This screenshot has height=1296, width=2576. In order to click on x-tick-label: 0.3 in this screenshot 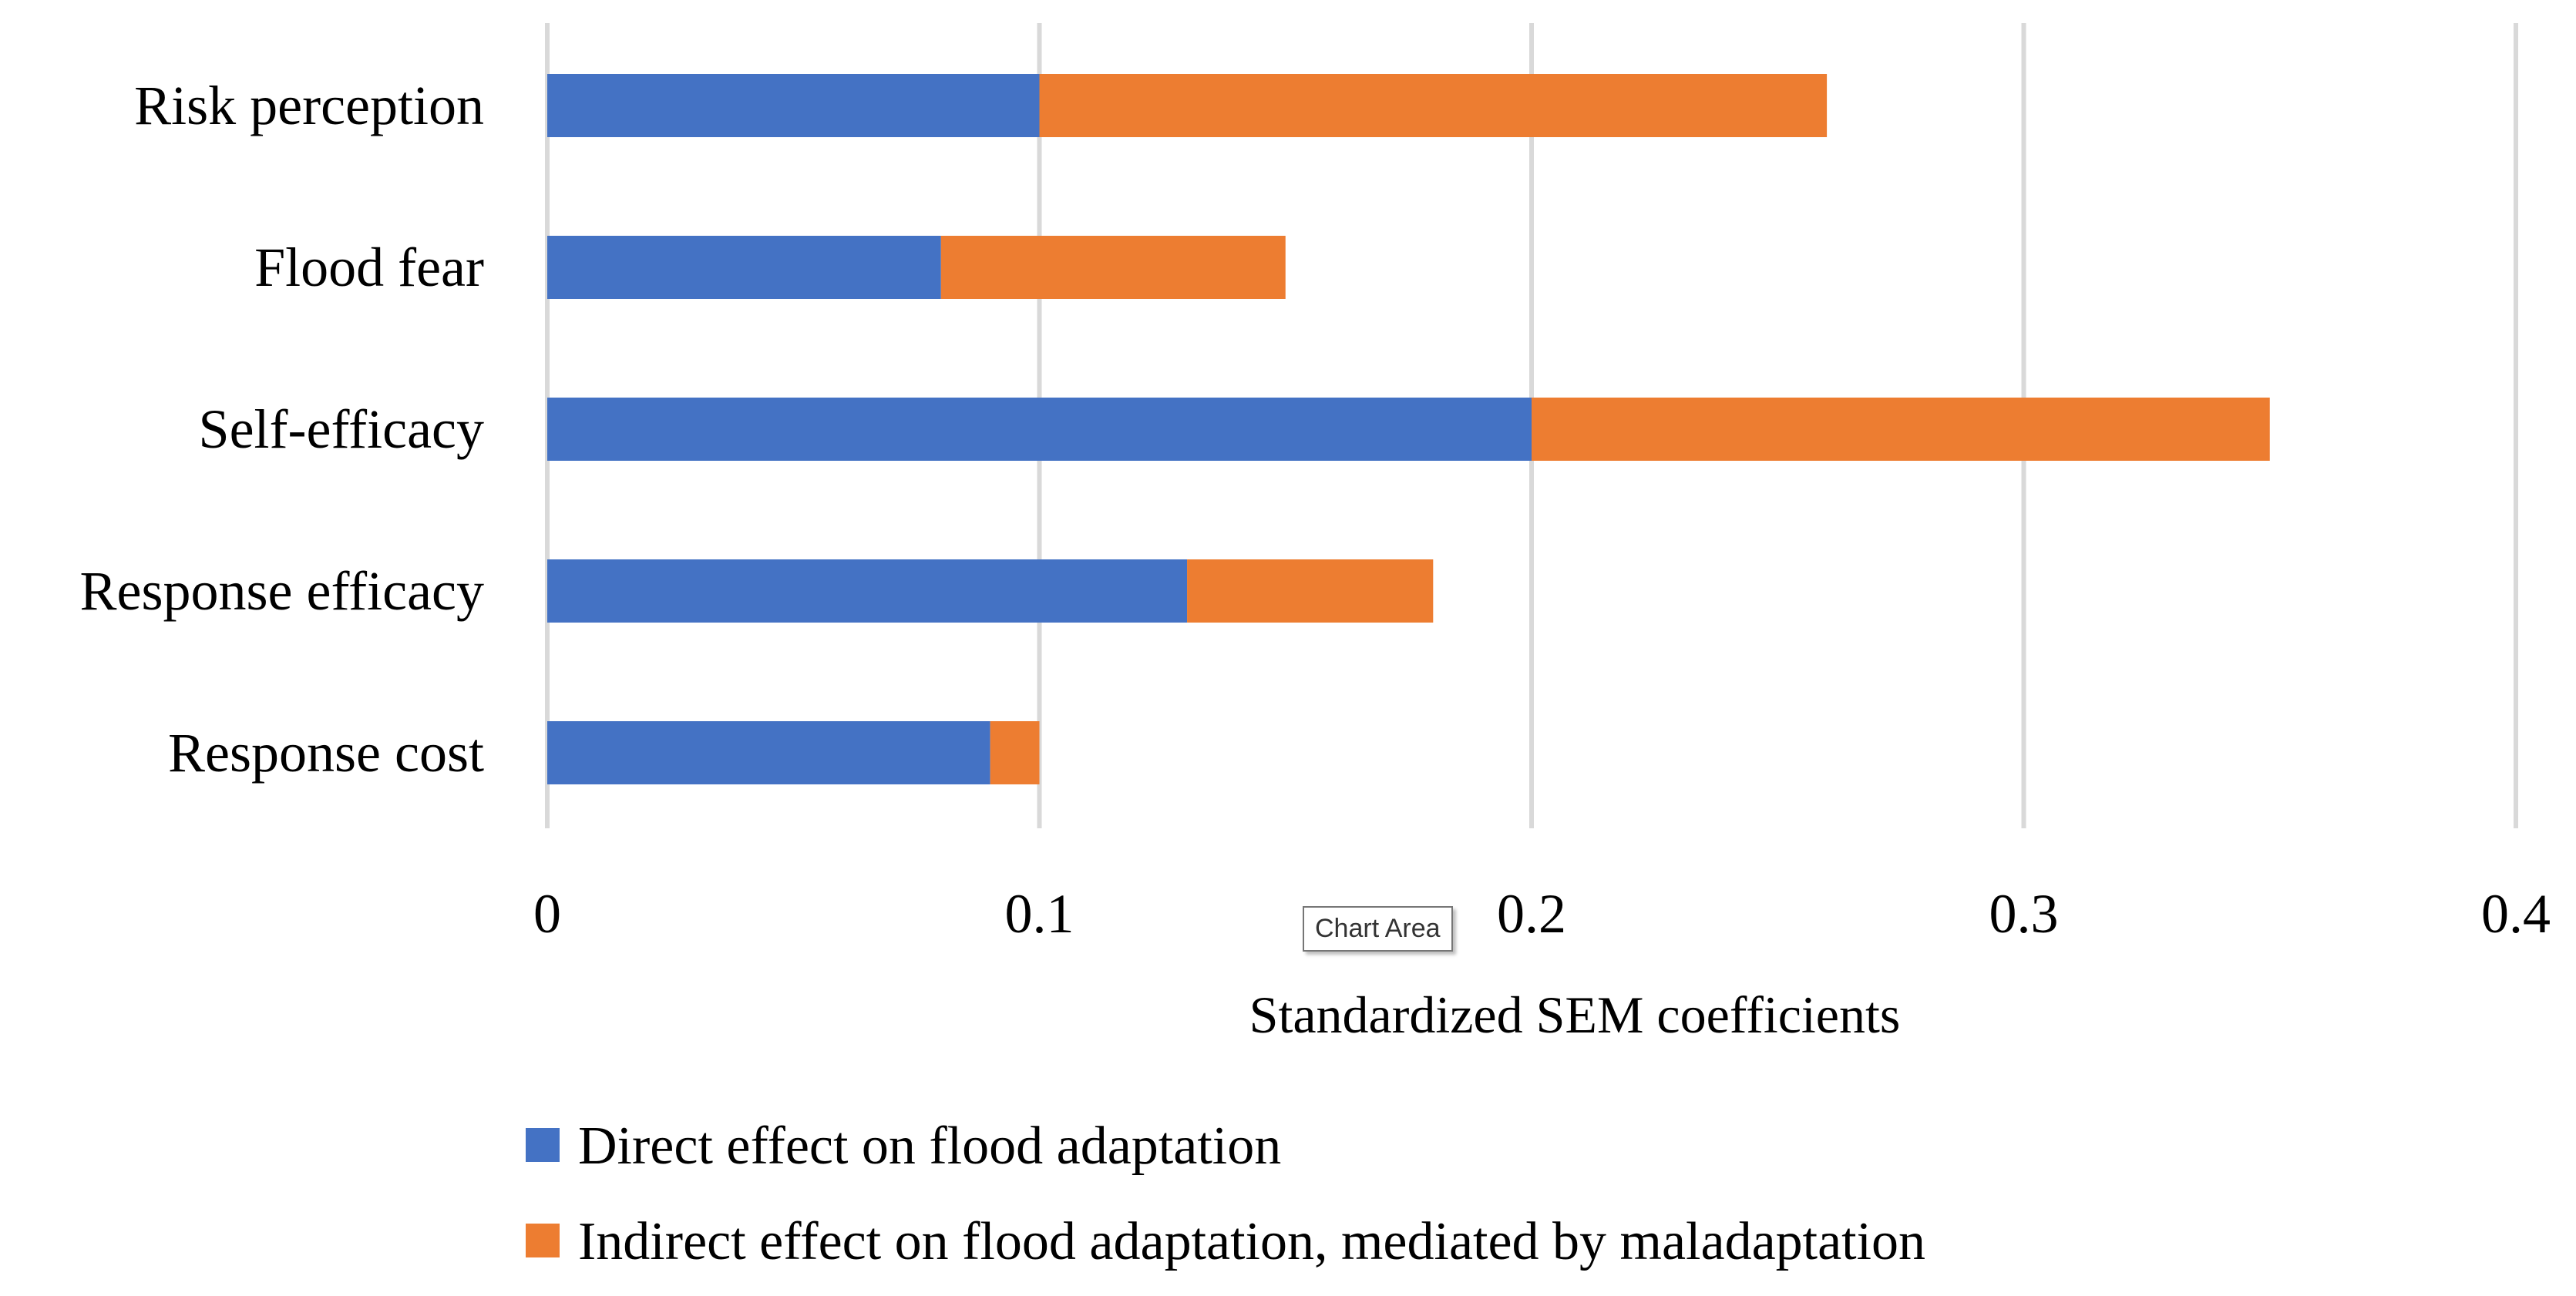, I will do `click(2024, 914)`.